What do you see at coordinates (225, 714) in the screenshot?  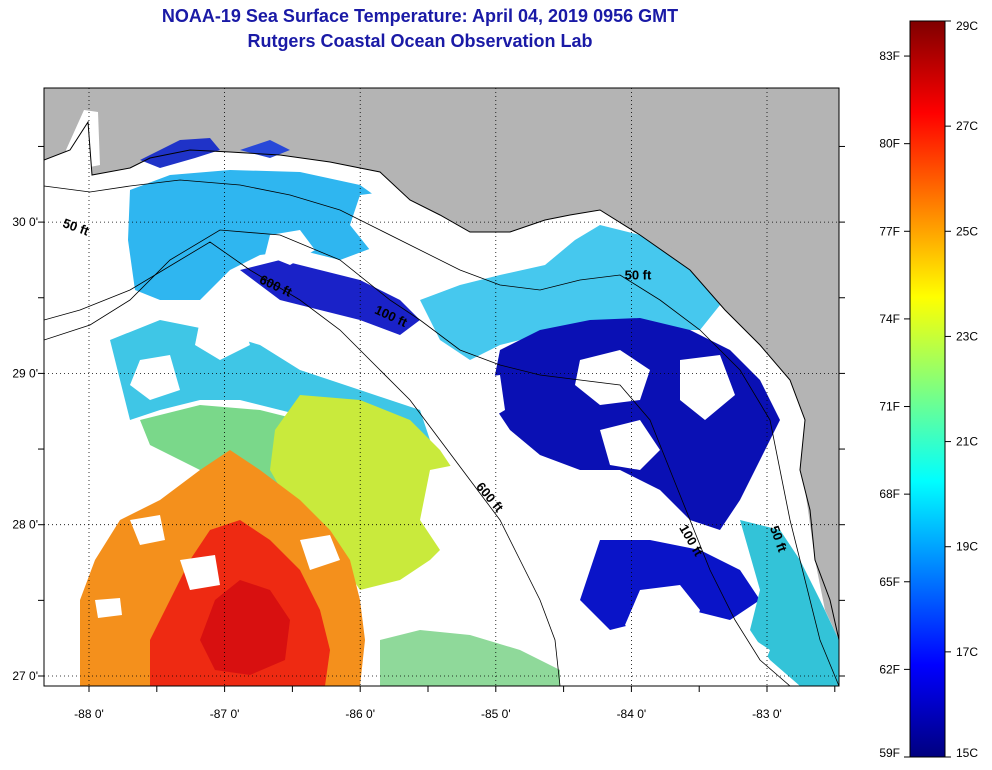 I see `lon-tick-label: -87 0'` at bounding box center [225, 714].